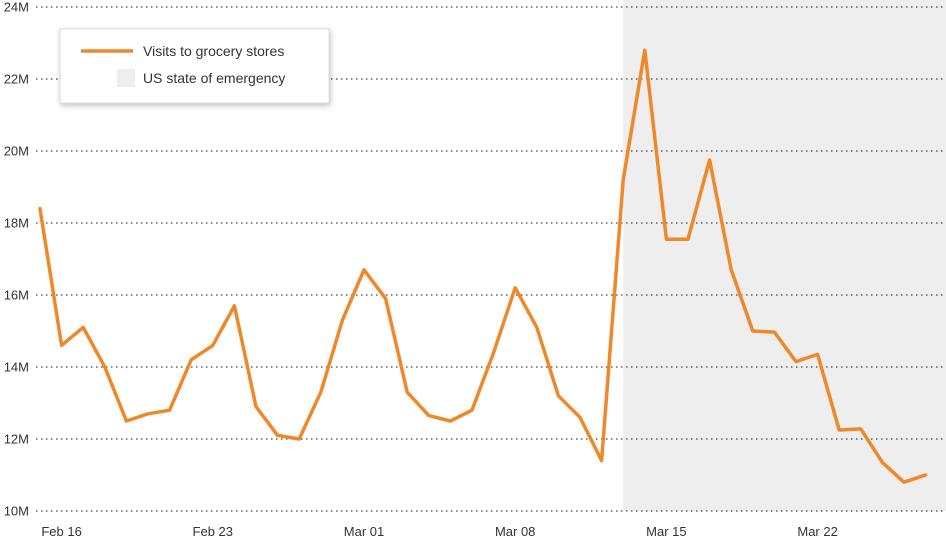 The width and height of the screenshot is (946, 537). I want to click on x-tick-label: Mar 15, so click(666, 530).